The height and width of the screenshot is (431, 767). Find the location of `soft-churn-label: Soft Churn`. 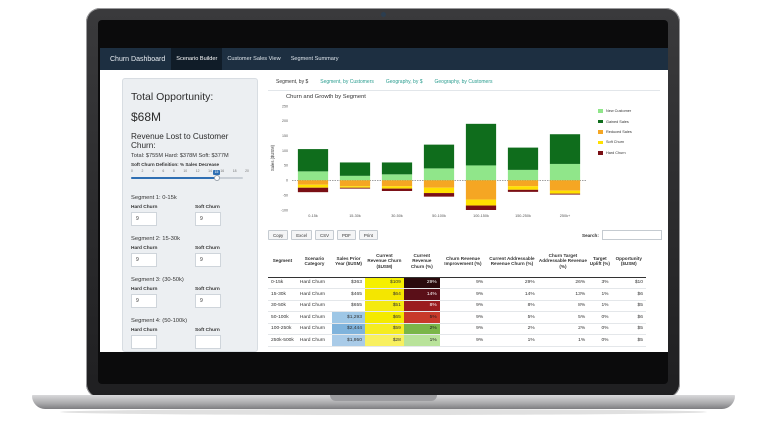

soft-churn-label: Soft Churn is located at coordinates (207, 330).